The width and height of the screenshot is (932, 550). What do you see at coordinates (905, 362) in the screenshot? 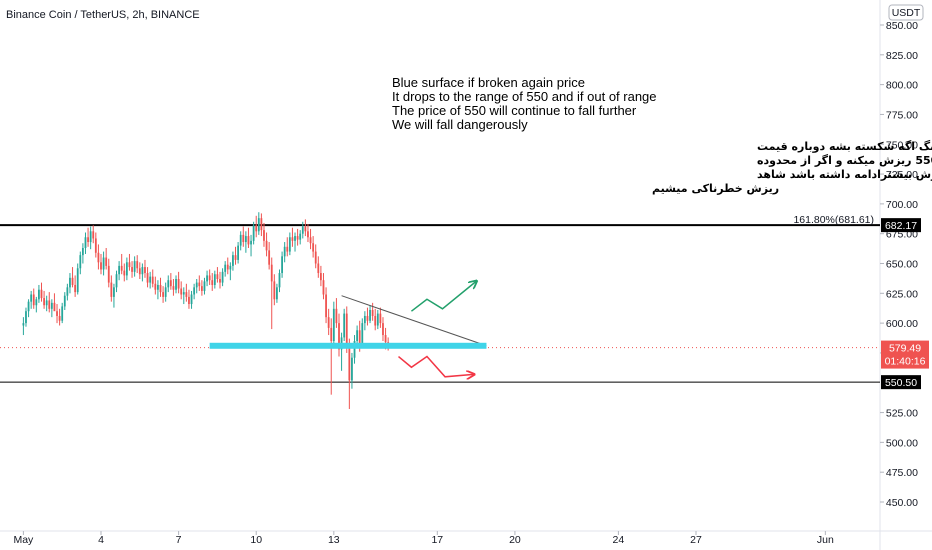
I see `bar-countdown: 01:40:16` at bounding box center [905, 362].